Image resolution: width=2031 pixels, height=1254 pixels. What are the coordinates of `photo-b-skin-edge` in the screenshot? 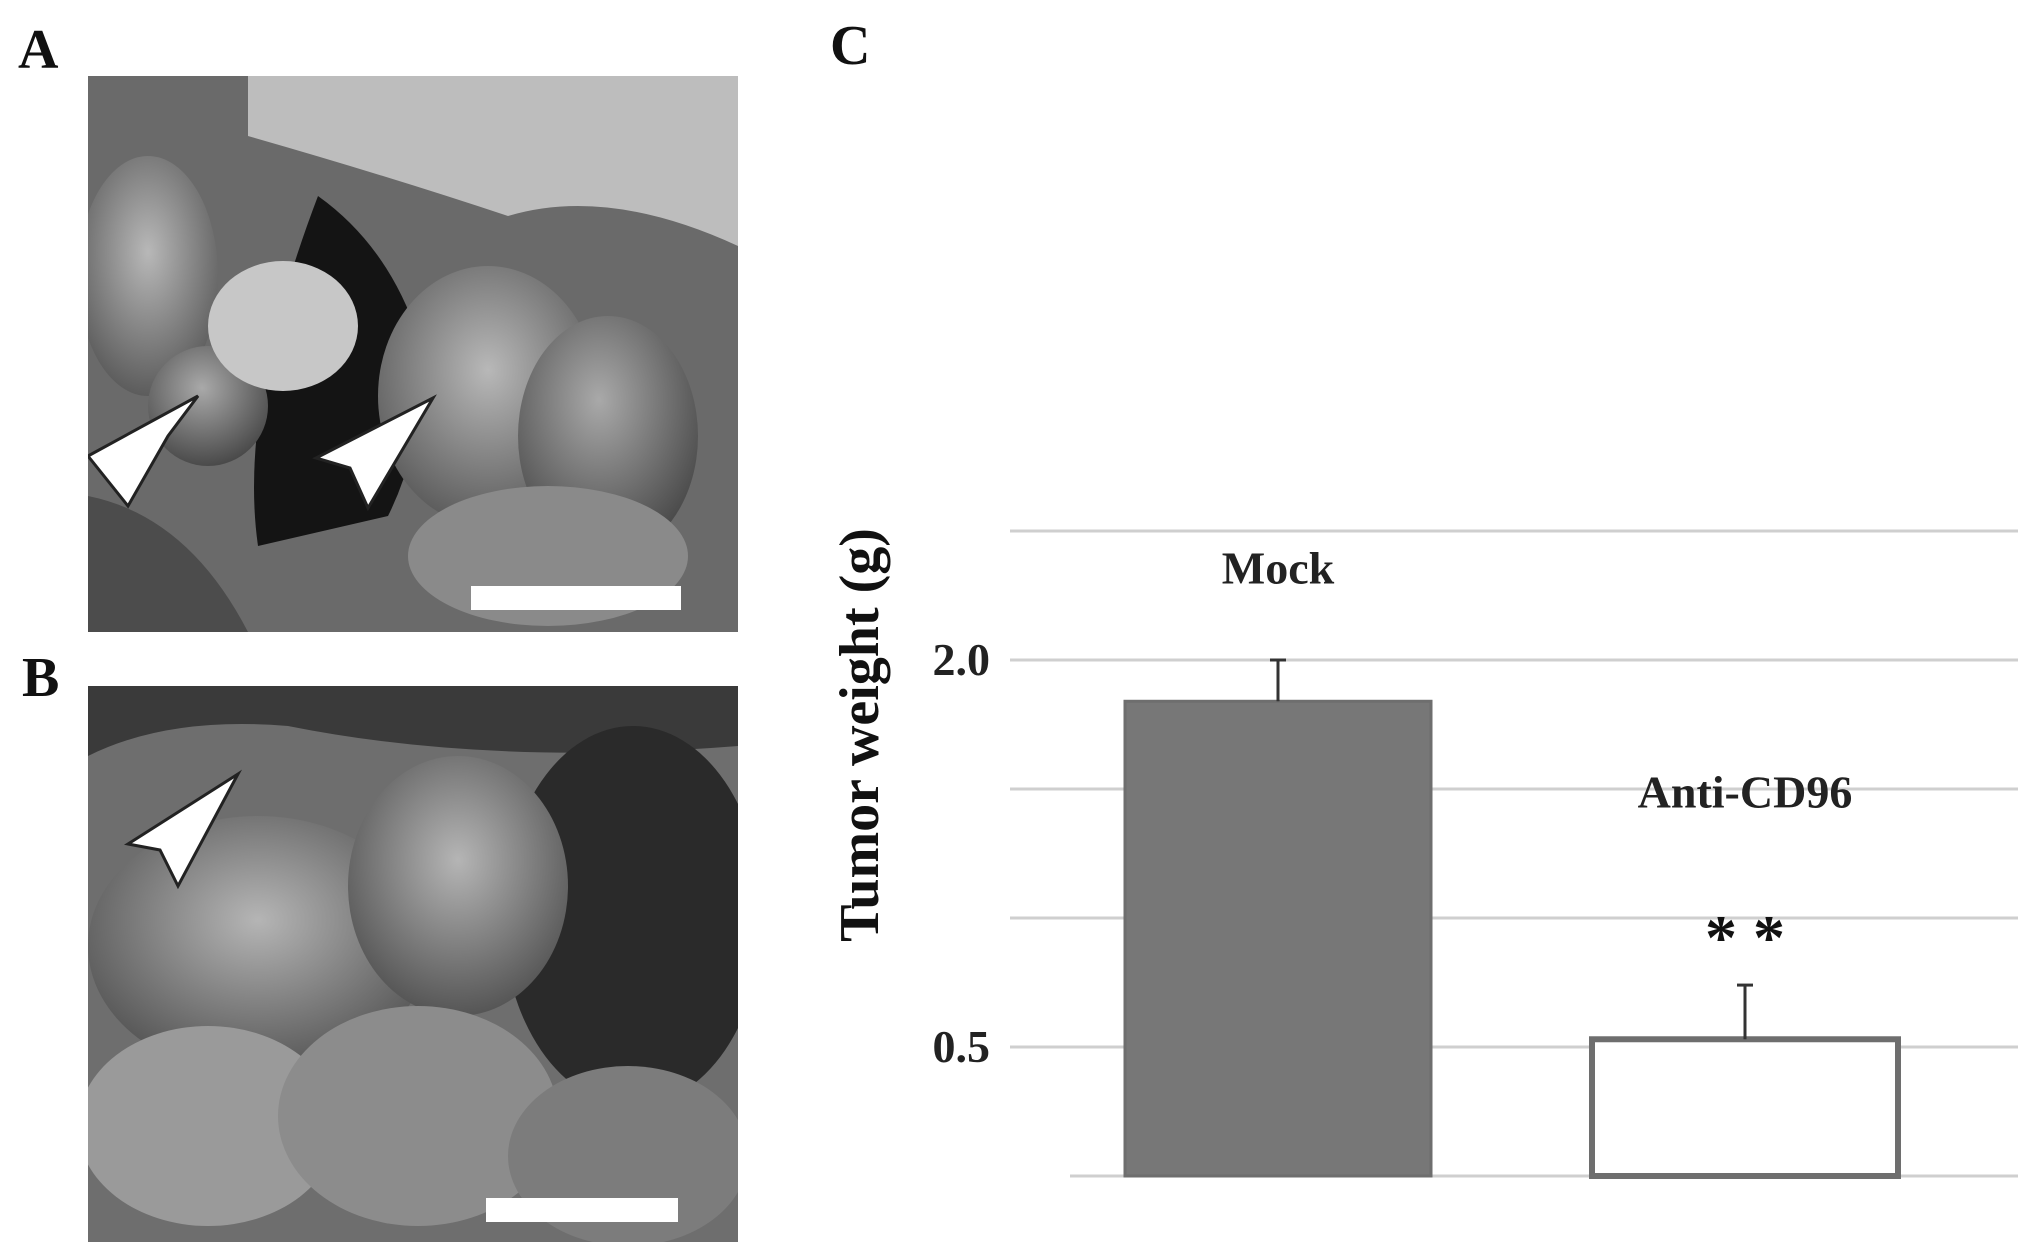 It's located at (413, 721).